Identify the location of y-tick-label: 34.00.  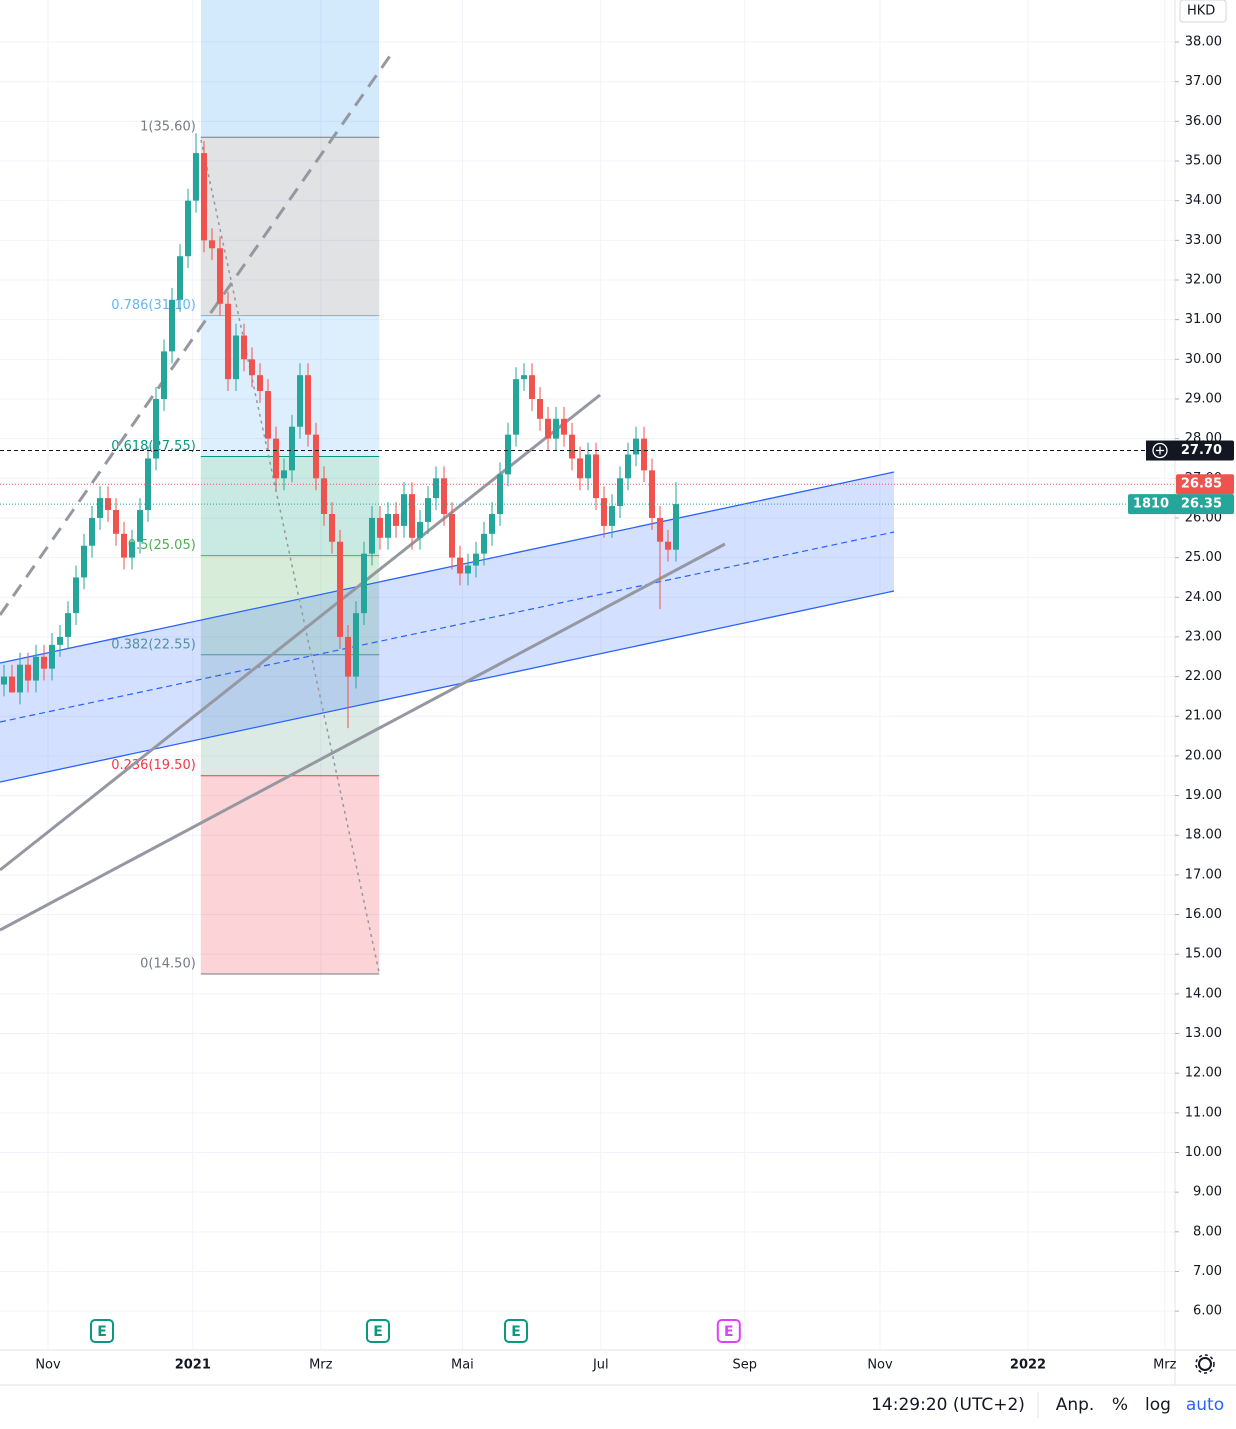
(1203, 200).